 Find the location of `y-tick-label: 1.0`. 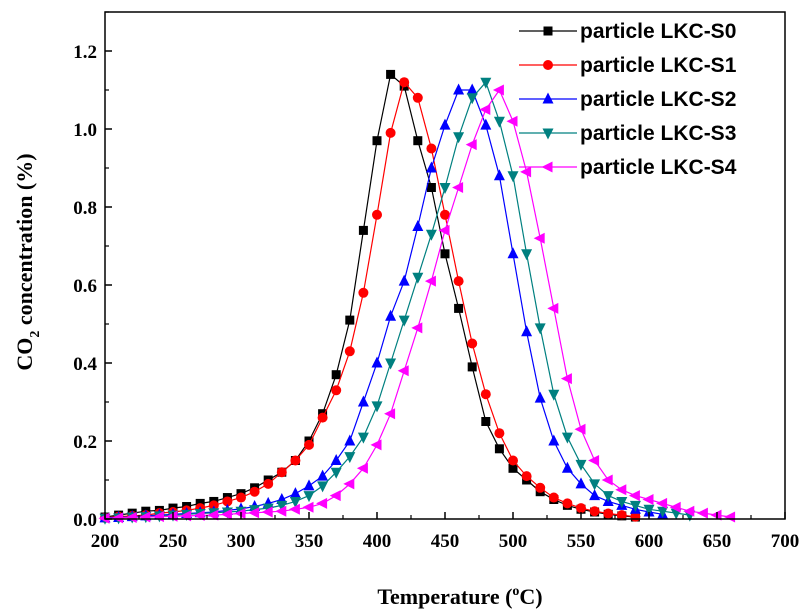

y-tick-label: 1.0 is located at coordinates (85, 130).